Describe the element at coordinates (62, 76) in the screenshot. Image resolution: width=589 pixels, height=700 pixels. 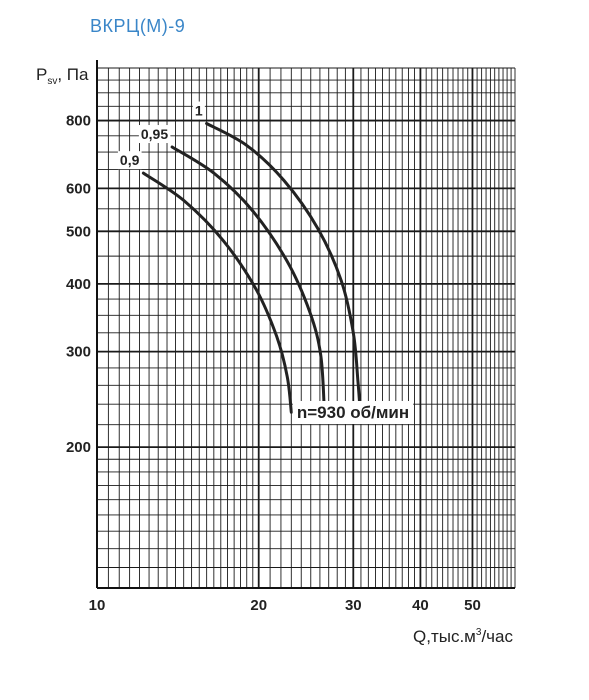
I see `y-axis-label: Psv, Па` at that location.